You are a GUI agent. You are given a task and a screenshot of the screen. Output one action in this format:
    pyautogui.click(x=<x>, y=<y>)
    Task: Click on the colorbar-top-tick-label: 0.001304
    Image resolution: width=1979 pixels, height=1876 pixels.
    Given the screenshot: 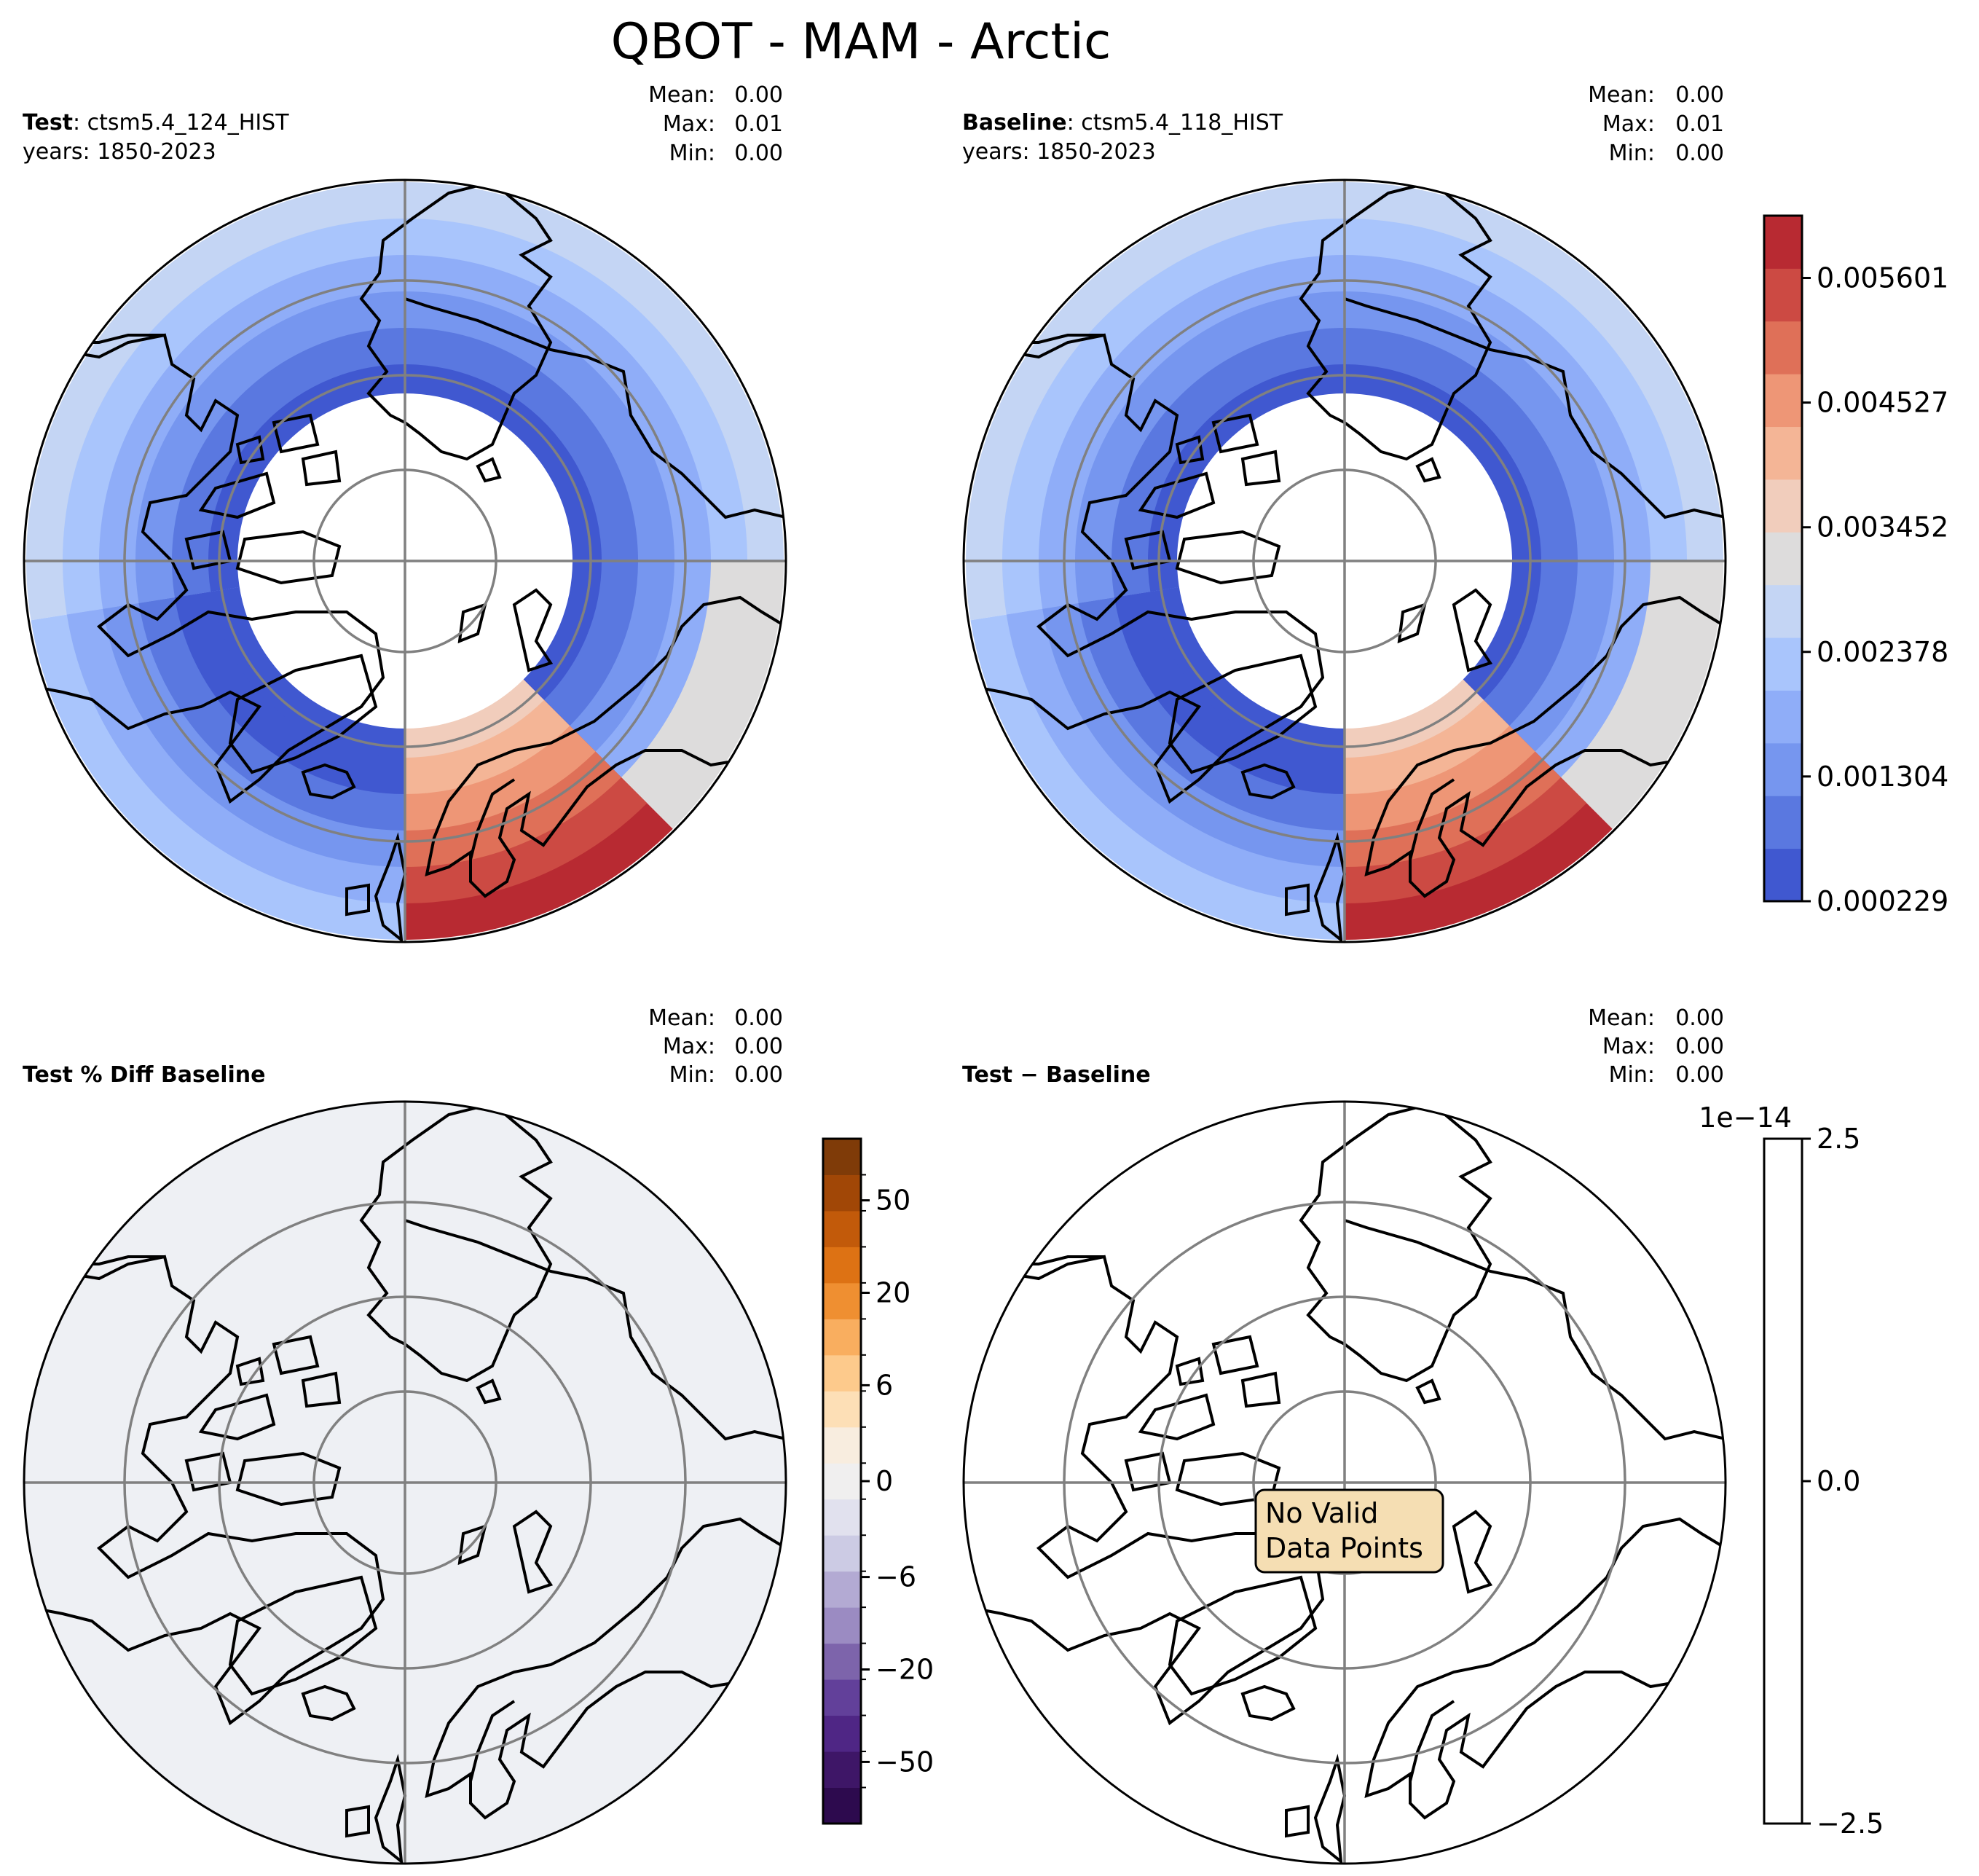 What is the action you would take?
    pyautogui.click(x=1882, y=777)
    